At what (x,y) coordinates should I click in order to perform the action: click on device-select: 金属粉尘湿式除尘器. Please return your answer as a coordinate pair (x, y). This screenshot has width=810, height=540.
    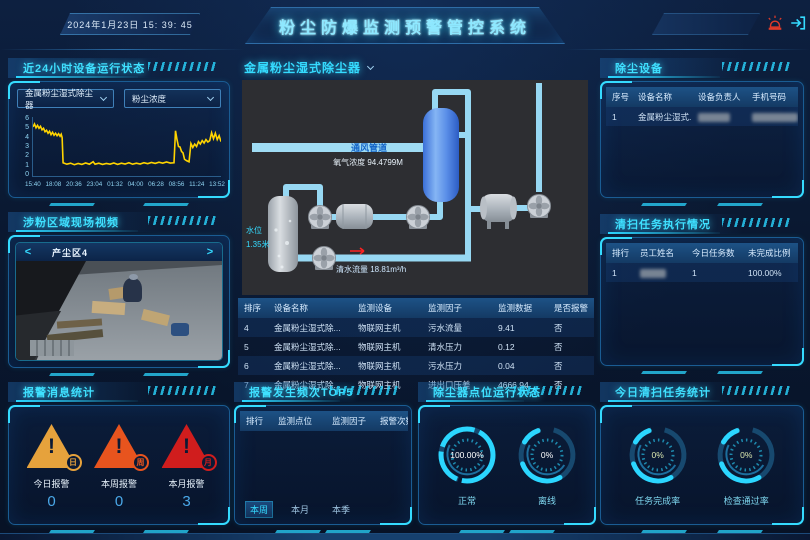
    Looking at the image, I should click on (65, 99).